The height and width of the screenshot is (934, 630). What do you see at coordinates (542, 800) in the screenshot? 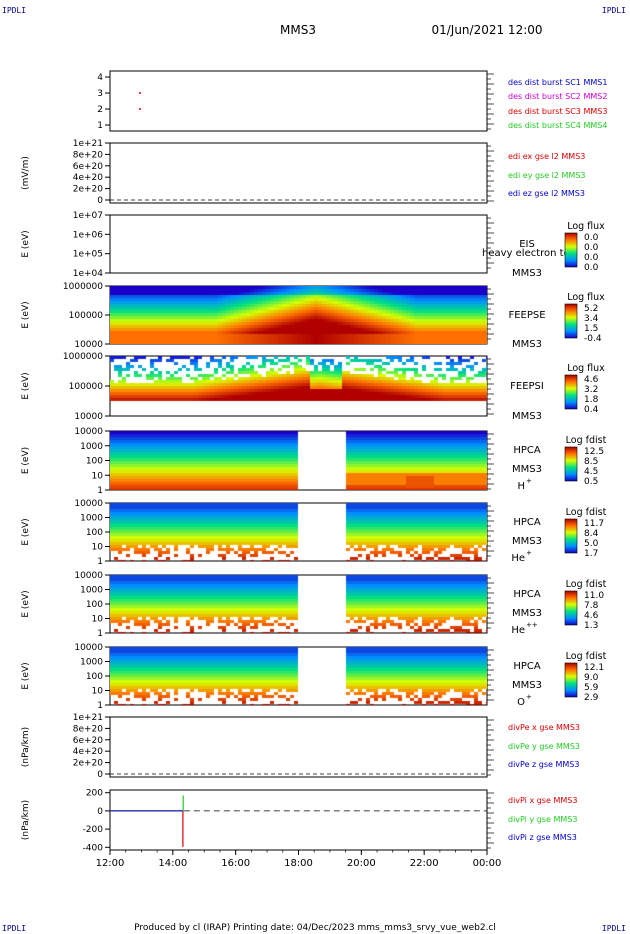
I see `legend-entry: divPi x gse MMS3` at bounding box center [542, 800].